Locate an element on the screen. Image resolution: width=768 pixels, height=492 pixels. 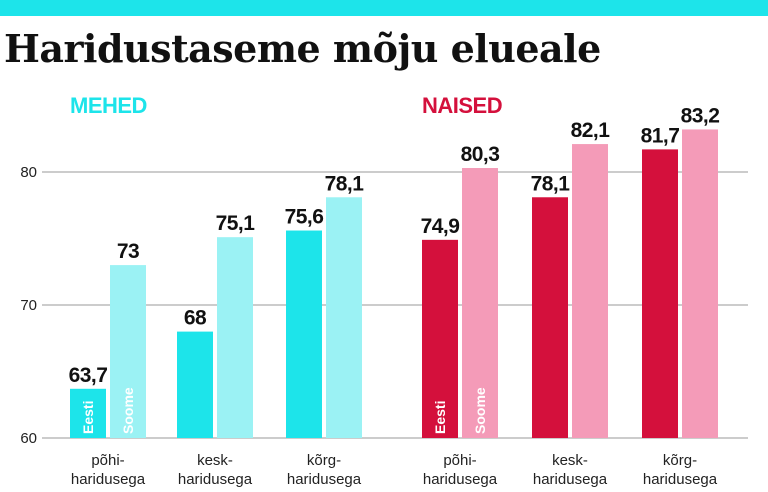
series-group-label-mehed: MEHED is located at coordinates (108, 105).